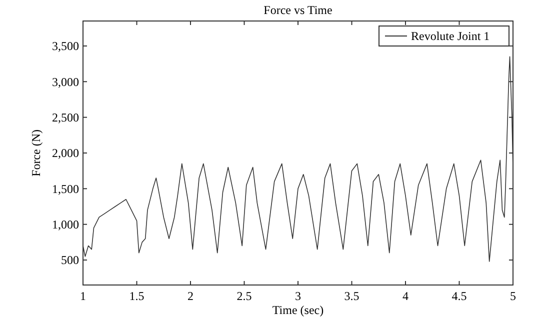  Describe the element at coordinates (459, 296) in the screenshot. I see `x-tick-label: 4.5` at that location.